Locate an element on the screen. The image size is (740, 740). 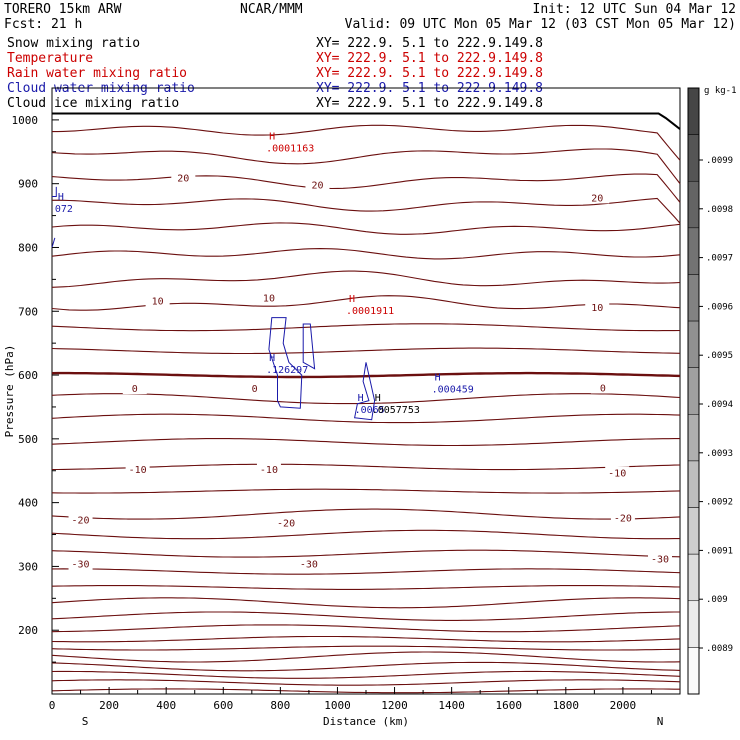
colorbar-unit: g kg-1 is located at coordinates (720, 91).